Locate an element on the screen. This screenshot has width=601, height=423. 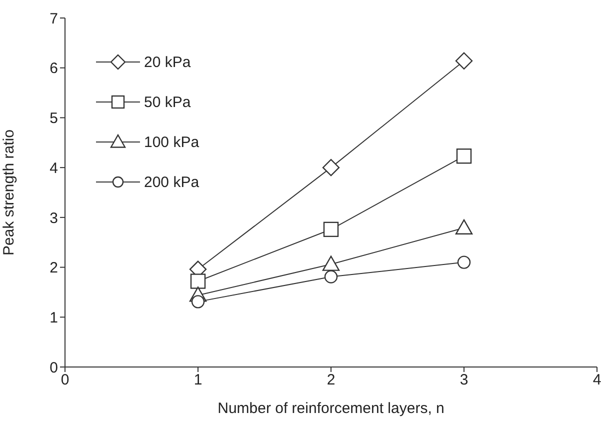
y-tick-label: 4 is located at coordinates (54, 168).